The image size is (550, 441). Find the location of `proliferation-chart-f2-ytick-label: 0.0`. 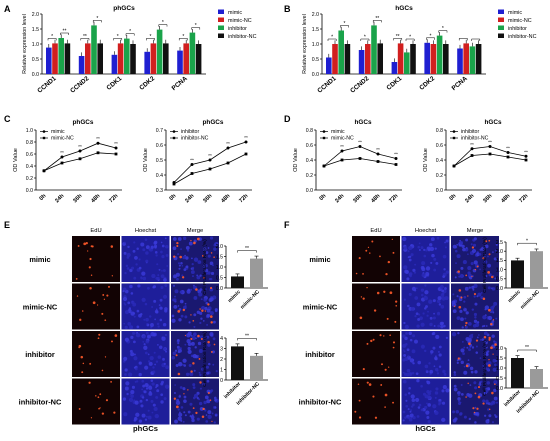

proliferation-chart-f2-ytick-label: 0.0 is located at coordinates (499, 389).